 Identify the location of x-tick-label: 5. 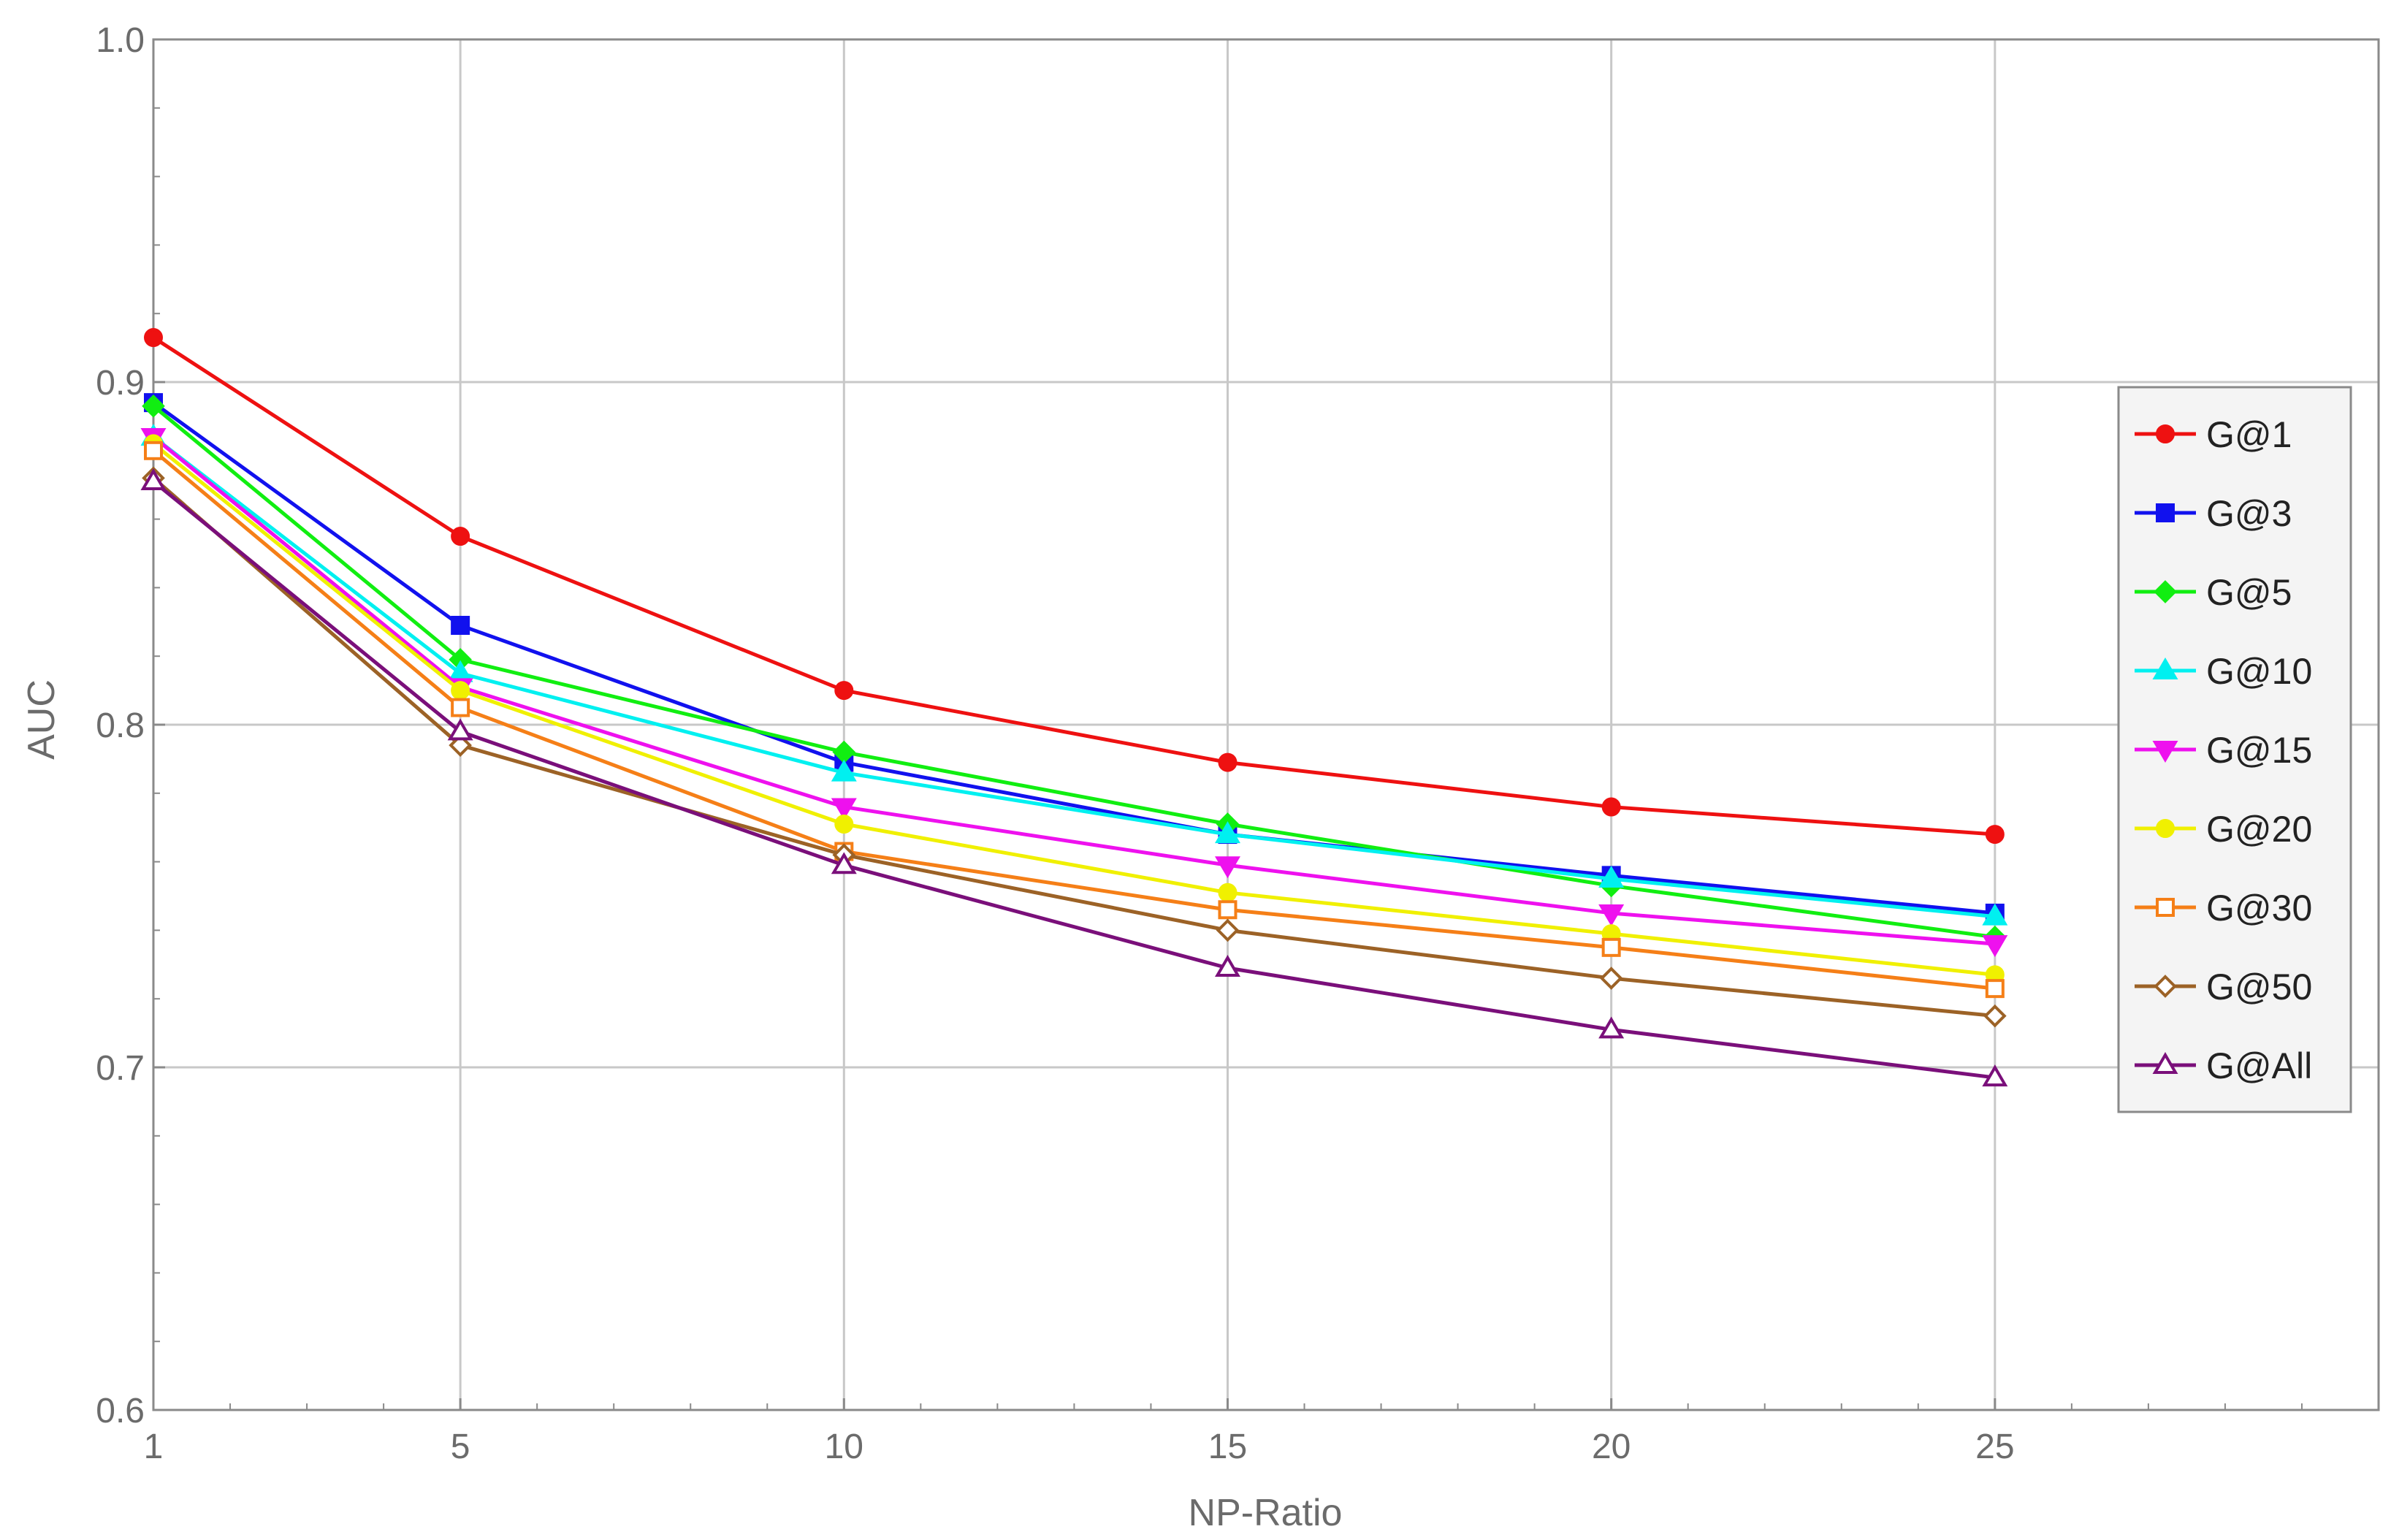
(460, 1446).